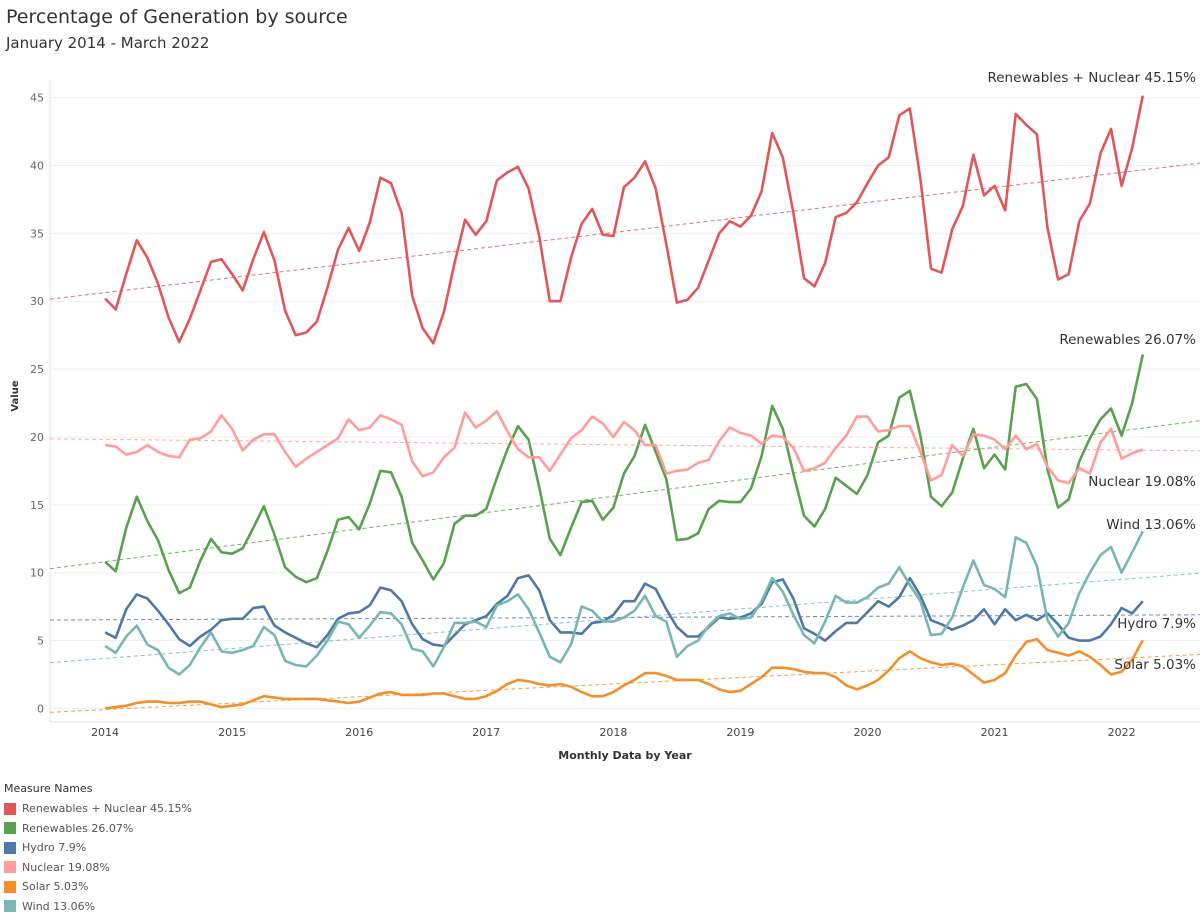  Describe the element at coordinates (66, 867) in the screenshot. I see `legend-label: Nuclear 19.08%` at that location.